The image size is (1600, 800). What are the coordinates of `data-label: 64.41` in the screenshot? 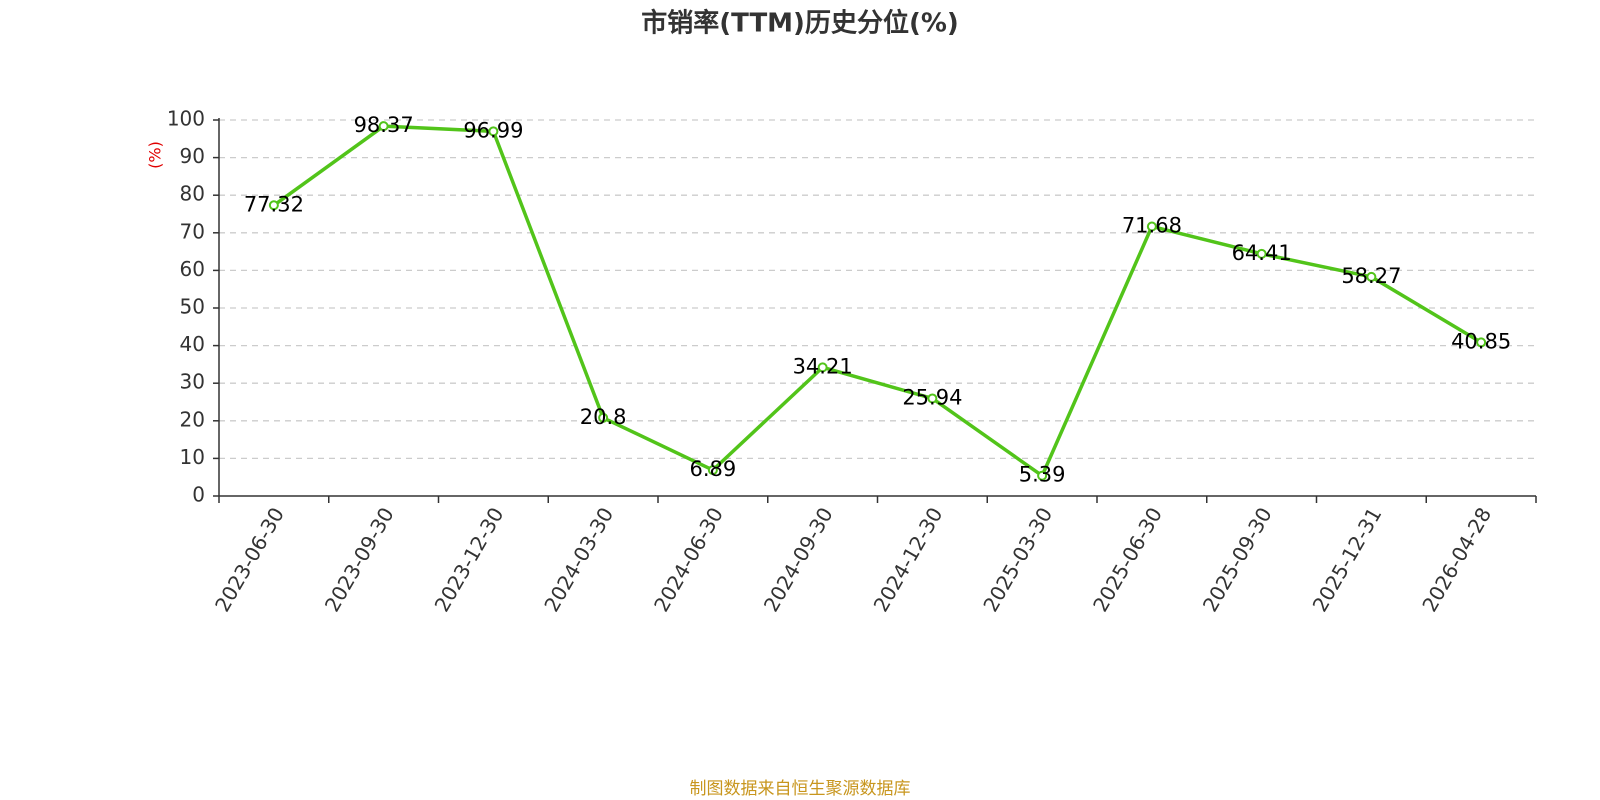 It's located at (1262, 253).